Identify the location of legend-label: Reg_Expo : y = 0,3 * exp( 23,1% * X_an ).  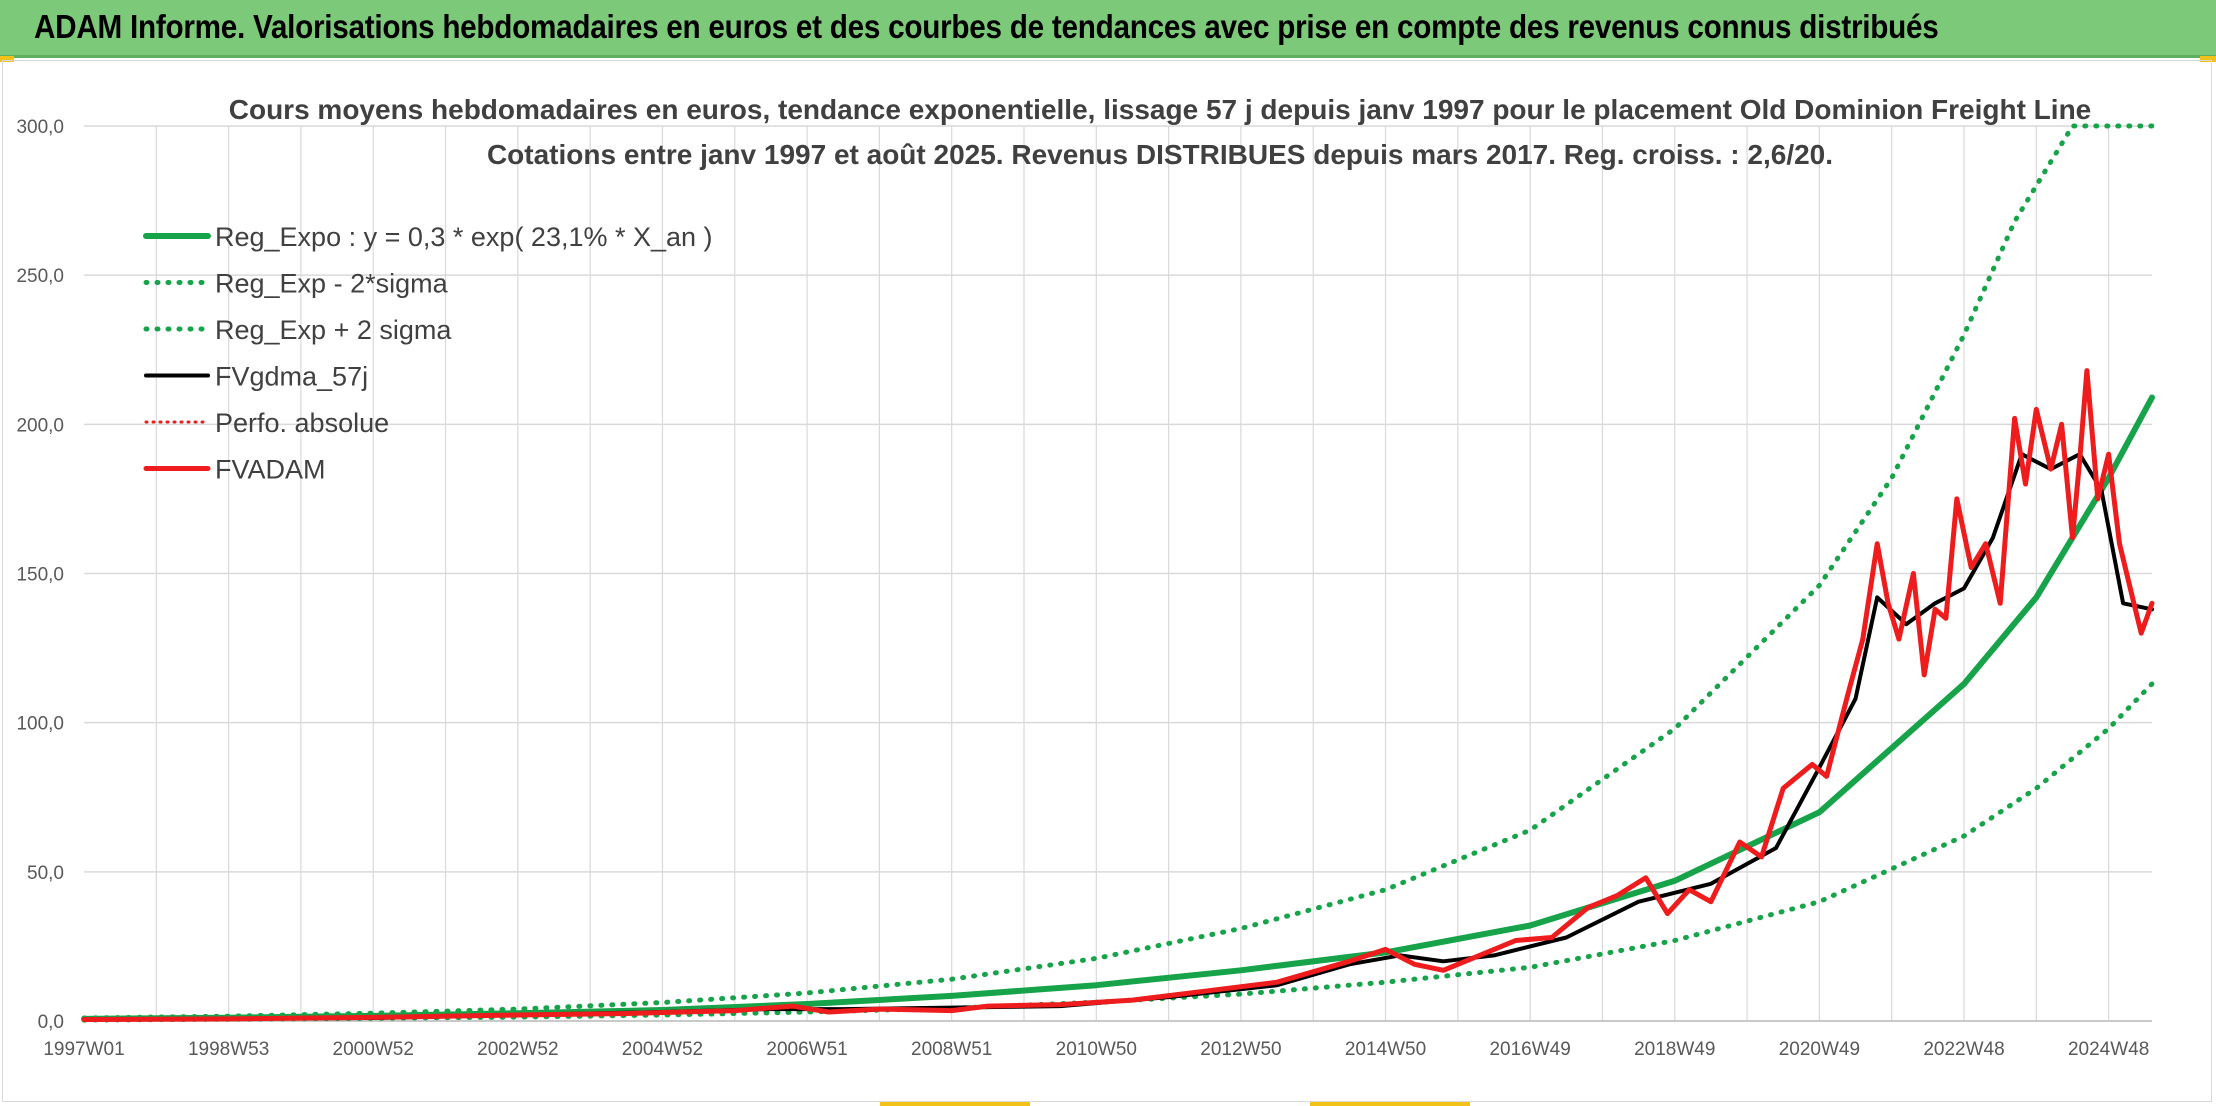
(464, 237).